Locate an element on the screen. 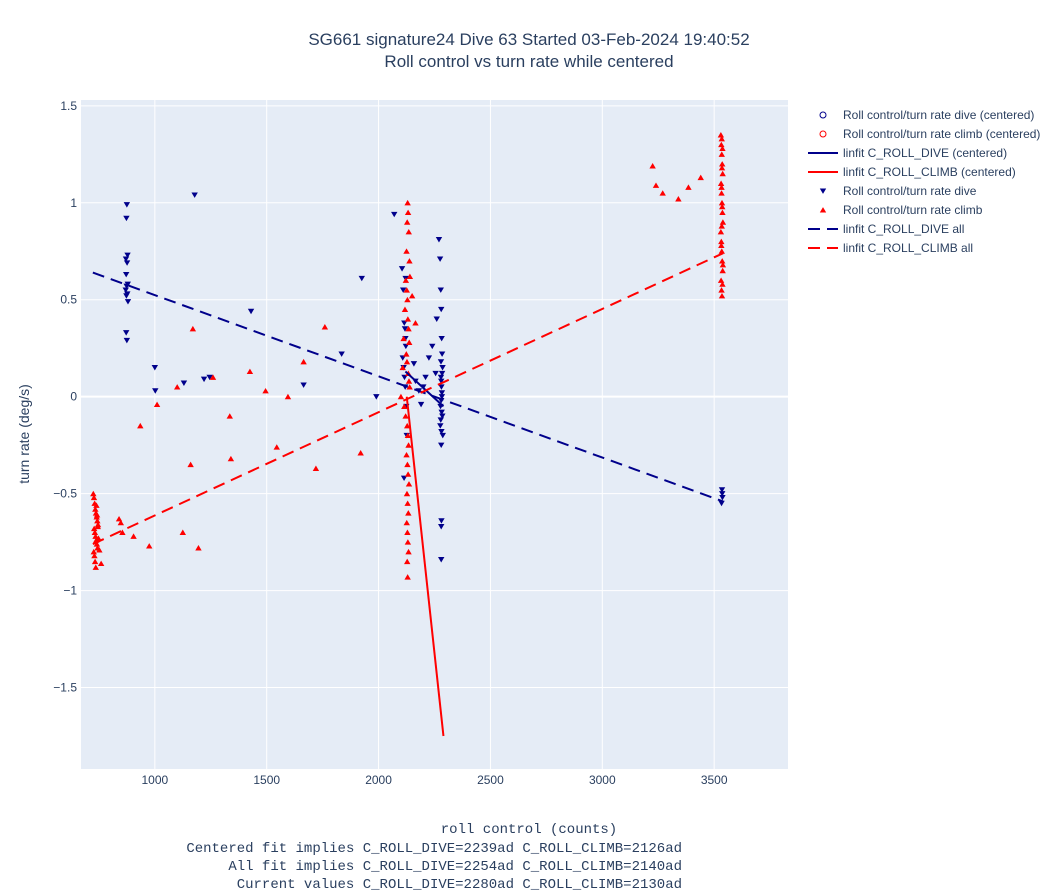 The image size is (1058, 894). y-axis-label: turn rate (deg/s) is located at coordinates (24, 434).